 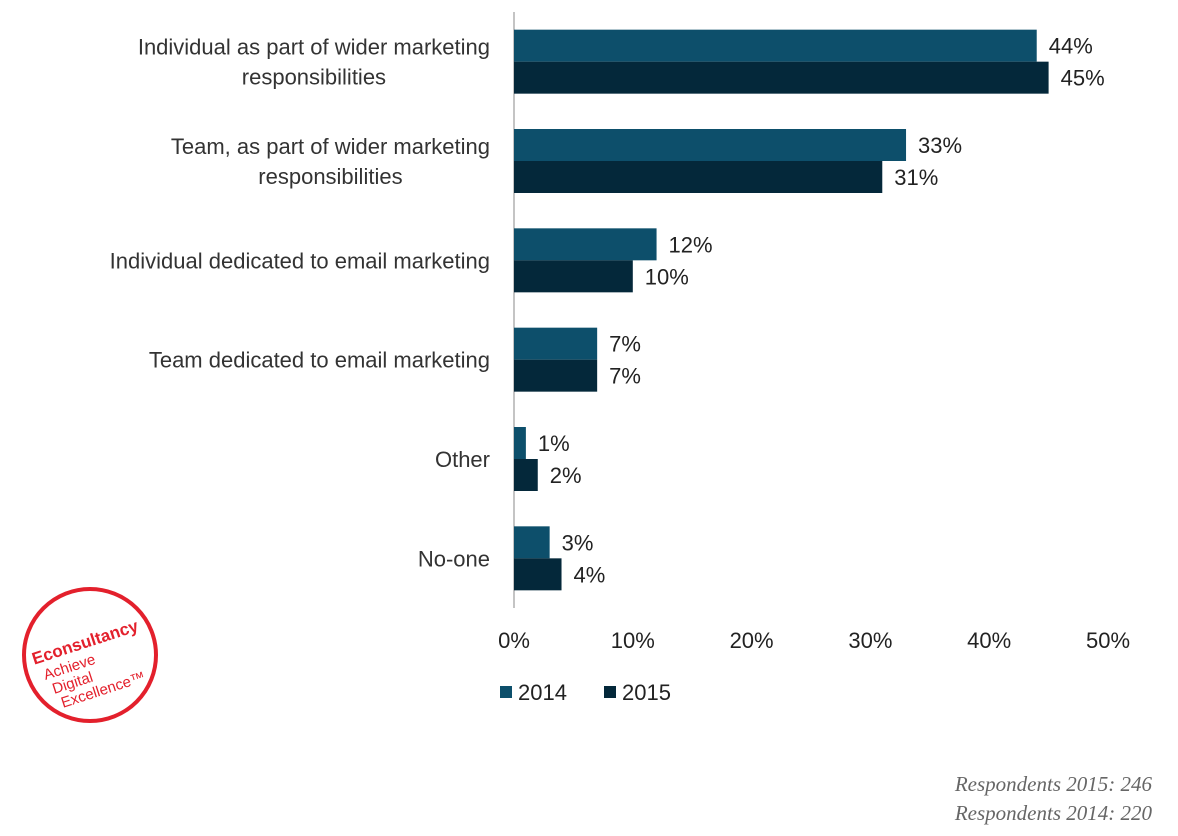 I want to click on legend-swatch-2015, so click(x=610, y=692).